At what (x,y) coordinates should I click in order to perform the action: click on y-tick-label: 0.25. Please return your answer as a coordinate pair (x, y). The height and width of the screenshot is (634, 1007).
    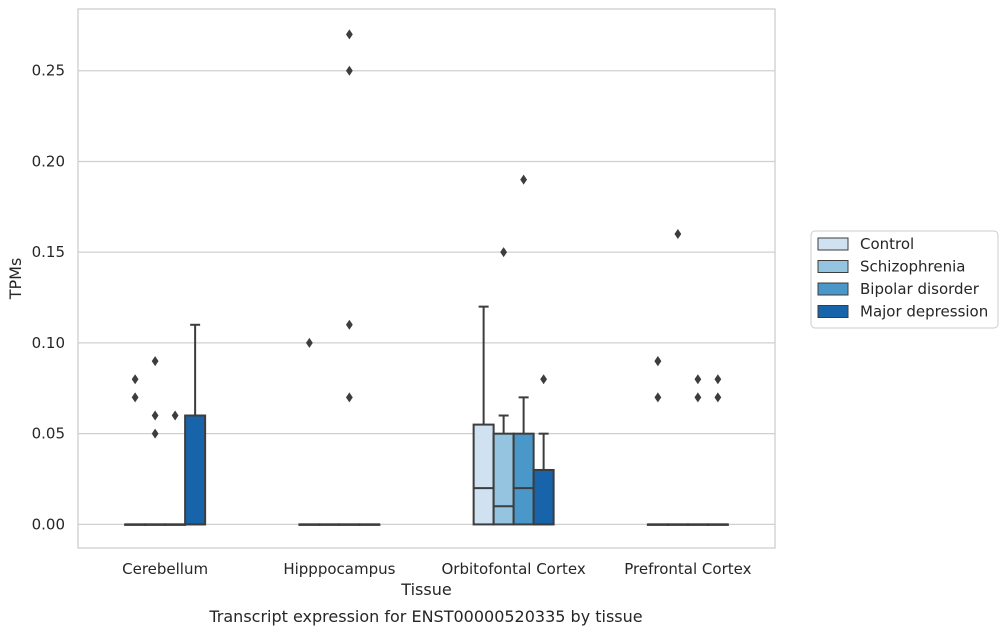
    Looking at the image, I should click on (48, 71).